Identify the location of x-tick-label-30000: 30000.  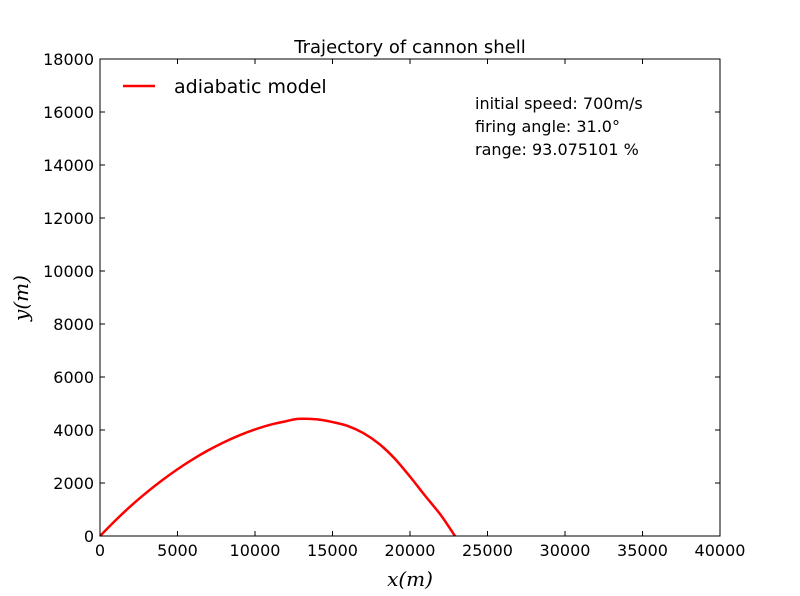
(565, 550).